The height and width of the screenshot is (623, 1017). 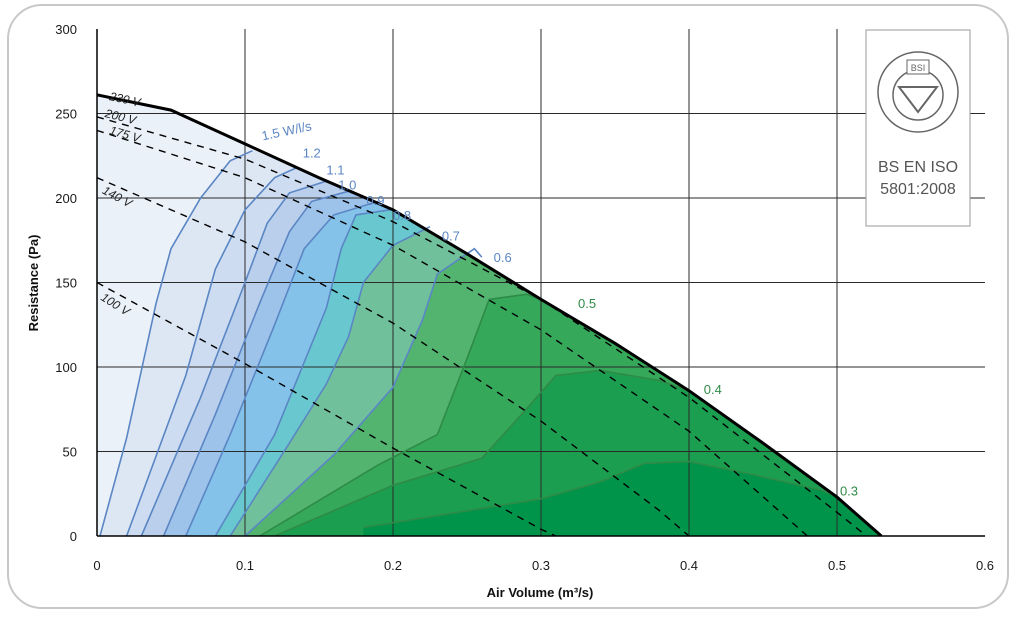 What do you see at coordinates (66, 198) in the screenshot?
I see `y-tick-label: 200` at bounding box center [66, 198].